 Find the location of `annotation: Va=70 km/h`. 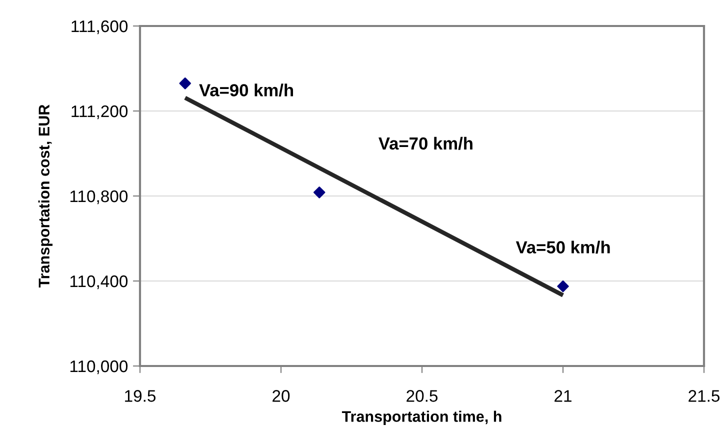

annotation: Va=70 km/h is located at coordinates (425, 143).